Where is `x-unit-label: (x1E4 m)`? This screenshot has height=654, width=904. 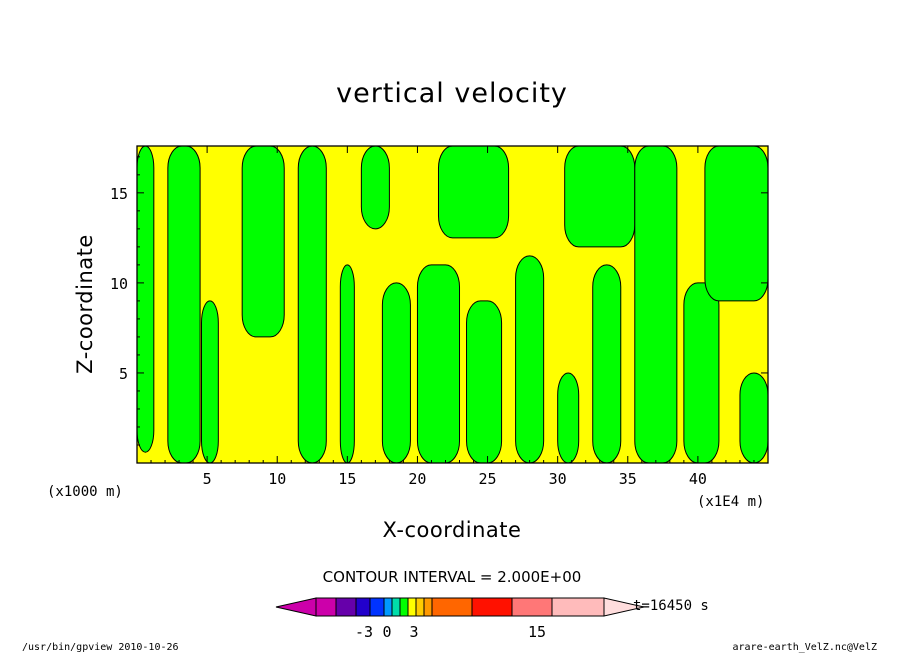
x-unit-label: (x1E4 m) is located at coordinates (730, 502).